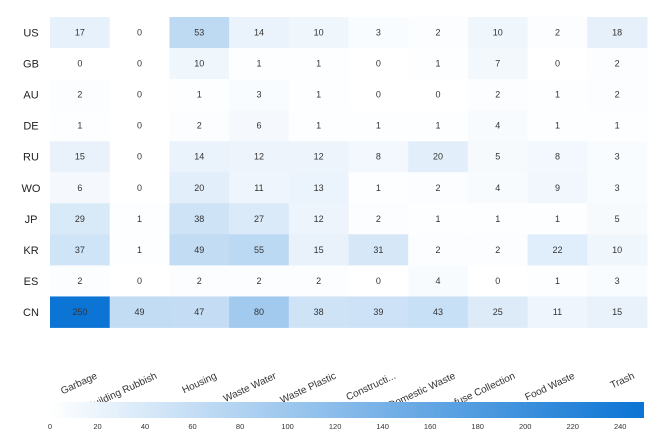 Image resolution: width=656 pixels, height=432 pixels. I want to click on column-label-9: Trash, so click(622, 381).